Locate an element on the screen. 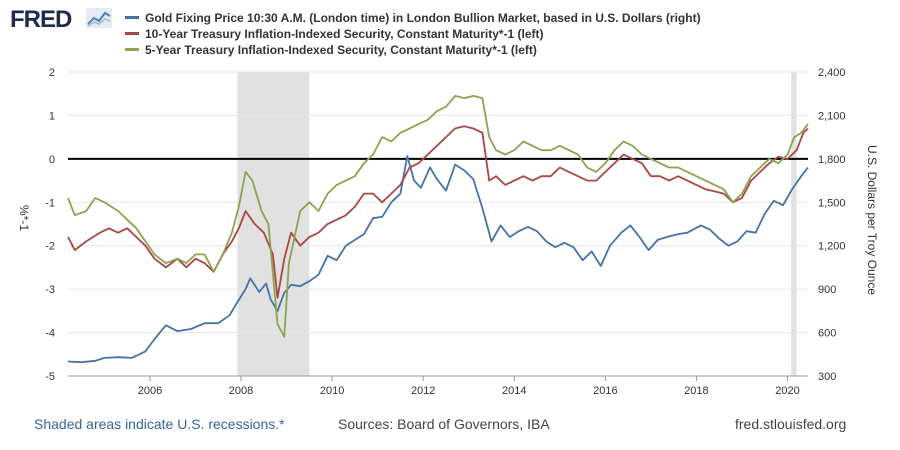  y-left-tick-label: 1 is located at coordinates (52, 116).